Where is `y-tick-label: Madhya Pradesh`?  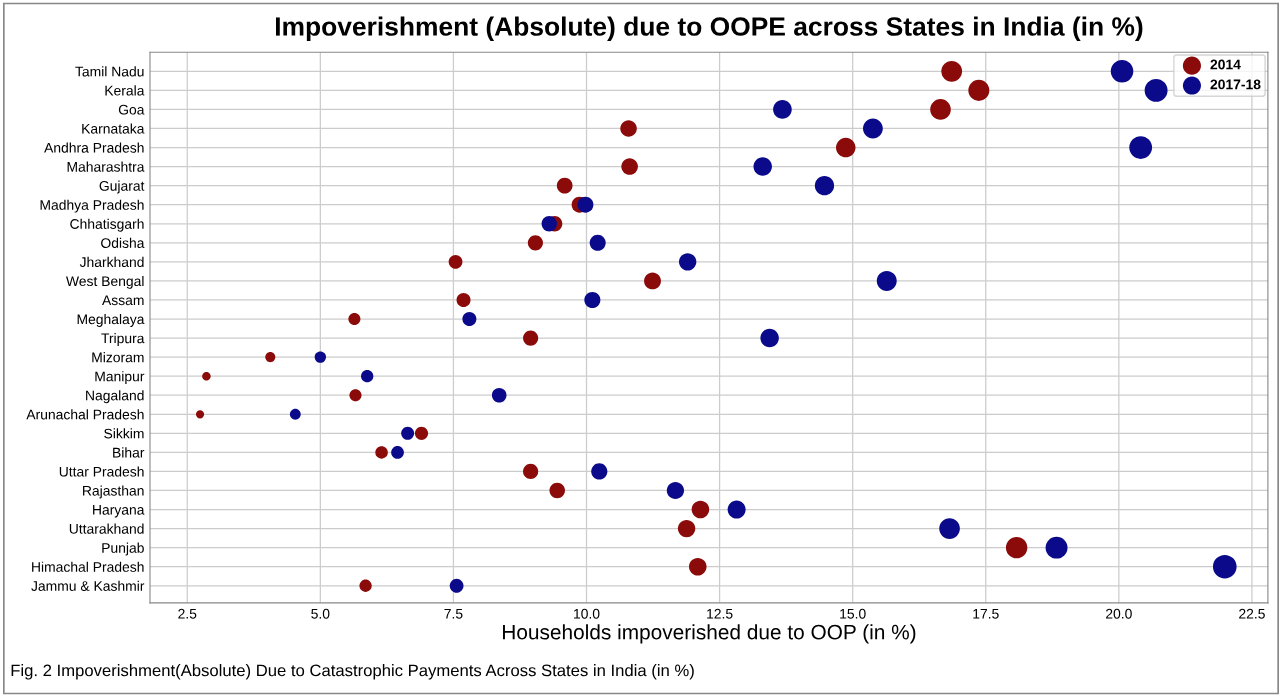 y-tick-label: Madhya Pradesh is located at coordinates (92, 206).